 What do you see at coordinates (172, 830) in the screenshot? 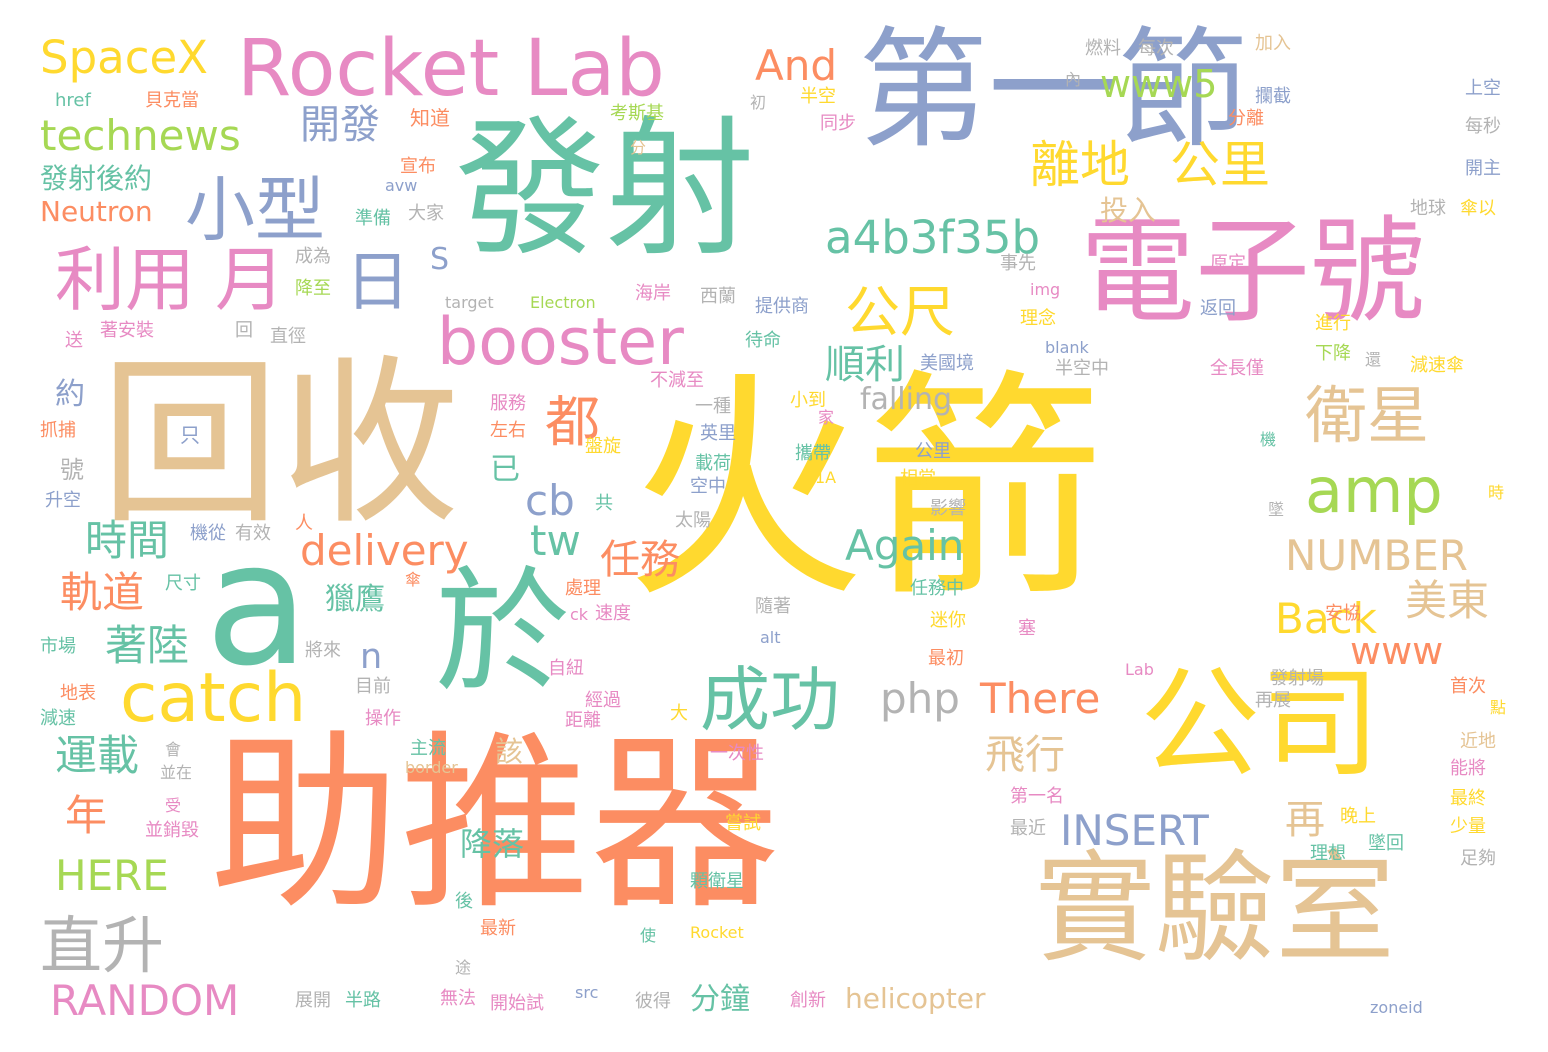
I see `cloud-word: 並銷毀` at bounding box center [172, 830].